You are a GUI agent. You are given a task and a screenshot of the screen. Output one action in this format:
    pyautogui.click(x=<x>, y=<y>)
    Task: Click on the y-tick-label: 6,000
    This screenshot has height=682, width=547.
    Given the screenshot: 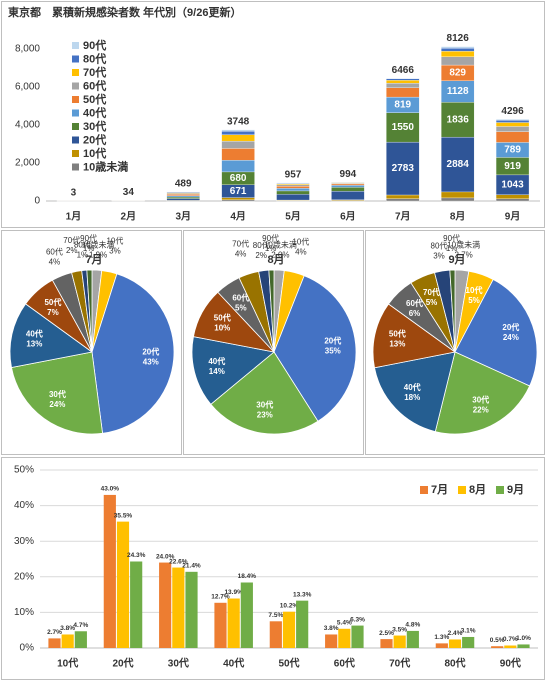 What is the action you would take?
    pyautogui.click(x=27, y=87)
    